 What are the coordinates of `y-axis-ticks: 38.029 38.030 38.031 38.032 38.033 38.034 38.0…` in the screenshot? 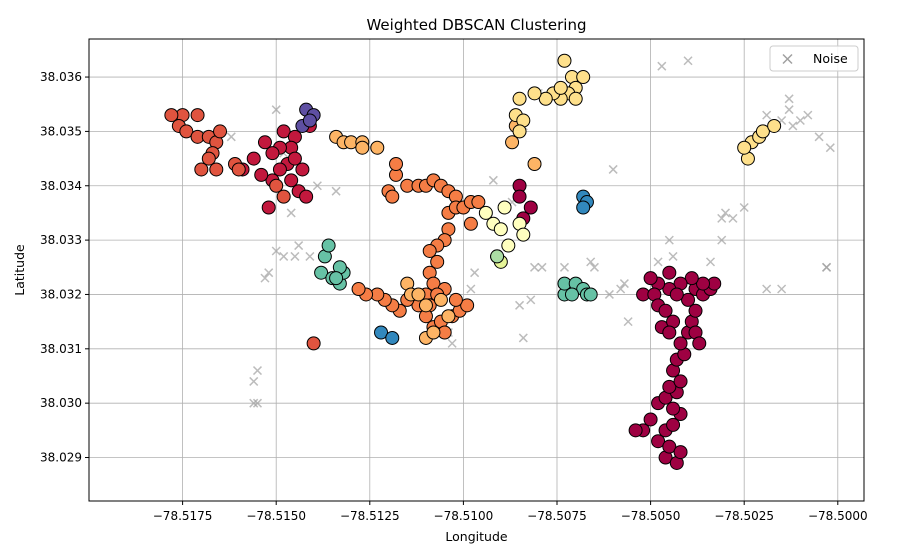 It's located at (64, 267).